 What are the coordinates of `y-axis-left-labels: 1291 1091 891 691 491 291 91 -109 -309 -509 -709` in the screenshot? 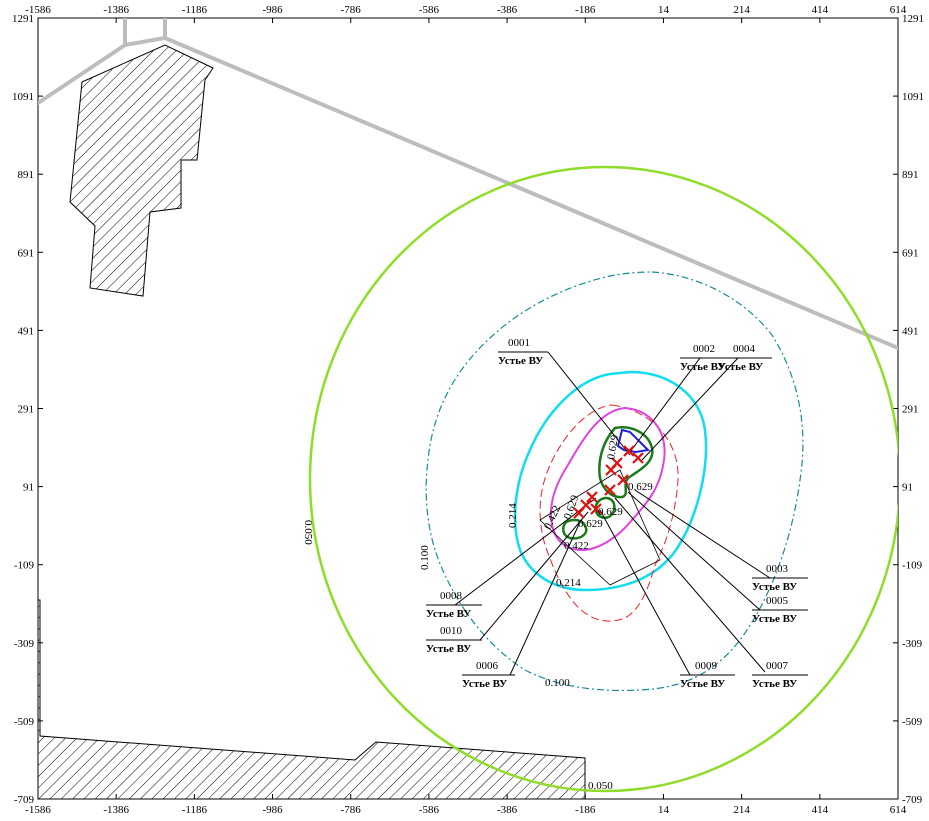 It's located at (23, 409).